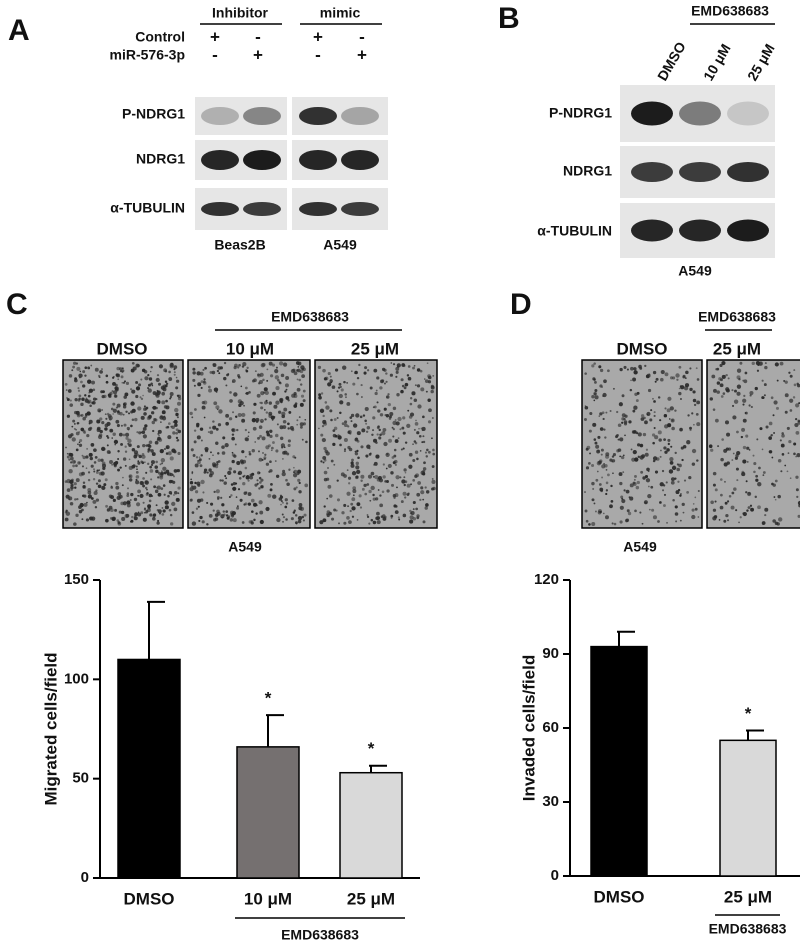  Describe the element at coordinates (652, 230) in the screenshot. I see `blot-band` at that location.